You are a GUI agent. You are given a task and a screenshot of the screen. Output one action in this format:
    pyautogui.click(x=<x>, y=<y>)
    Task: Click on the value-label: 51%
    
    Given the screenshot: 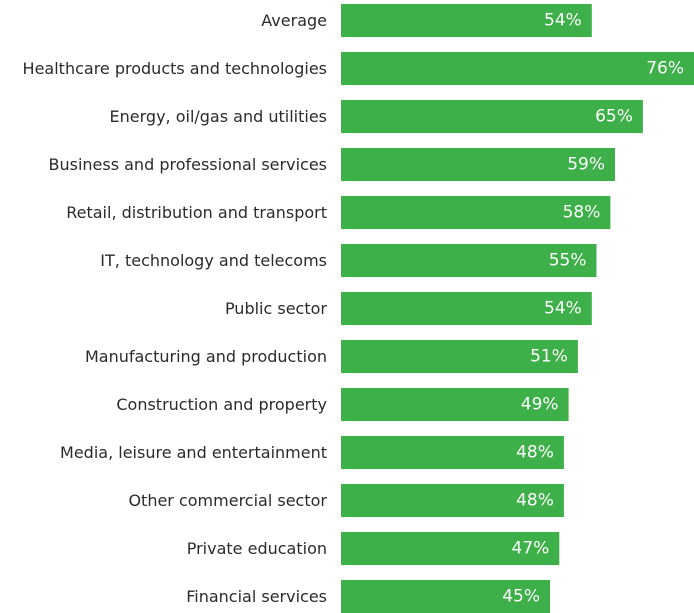 What is the action you would take?
    pyautogui.click(x=549, y=357)
    